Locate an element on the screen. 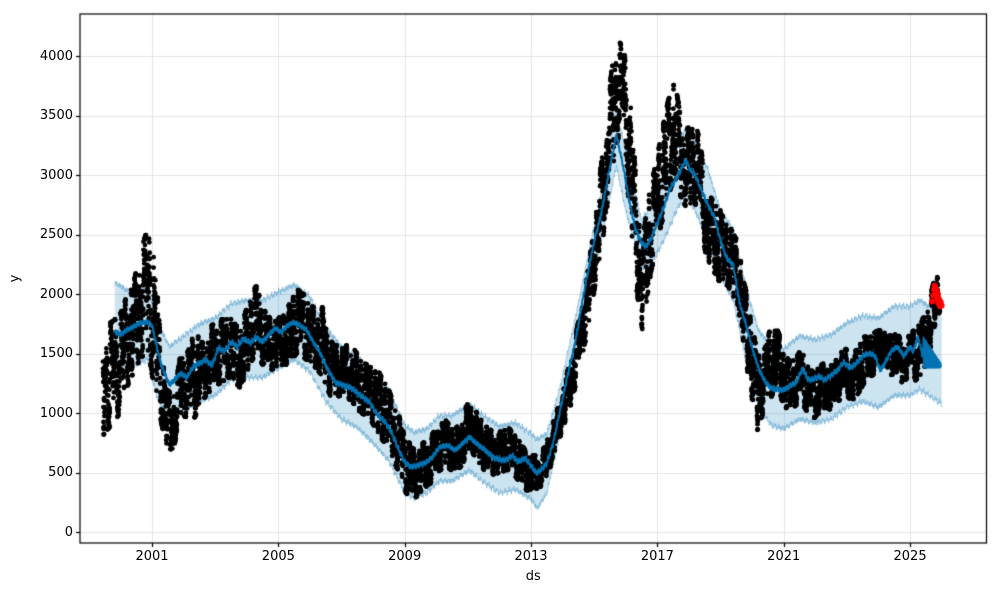  x-axis-tick-label: 2017 is located at coordinates (657, 556).